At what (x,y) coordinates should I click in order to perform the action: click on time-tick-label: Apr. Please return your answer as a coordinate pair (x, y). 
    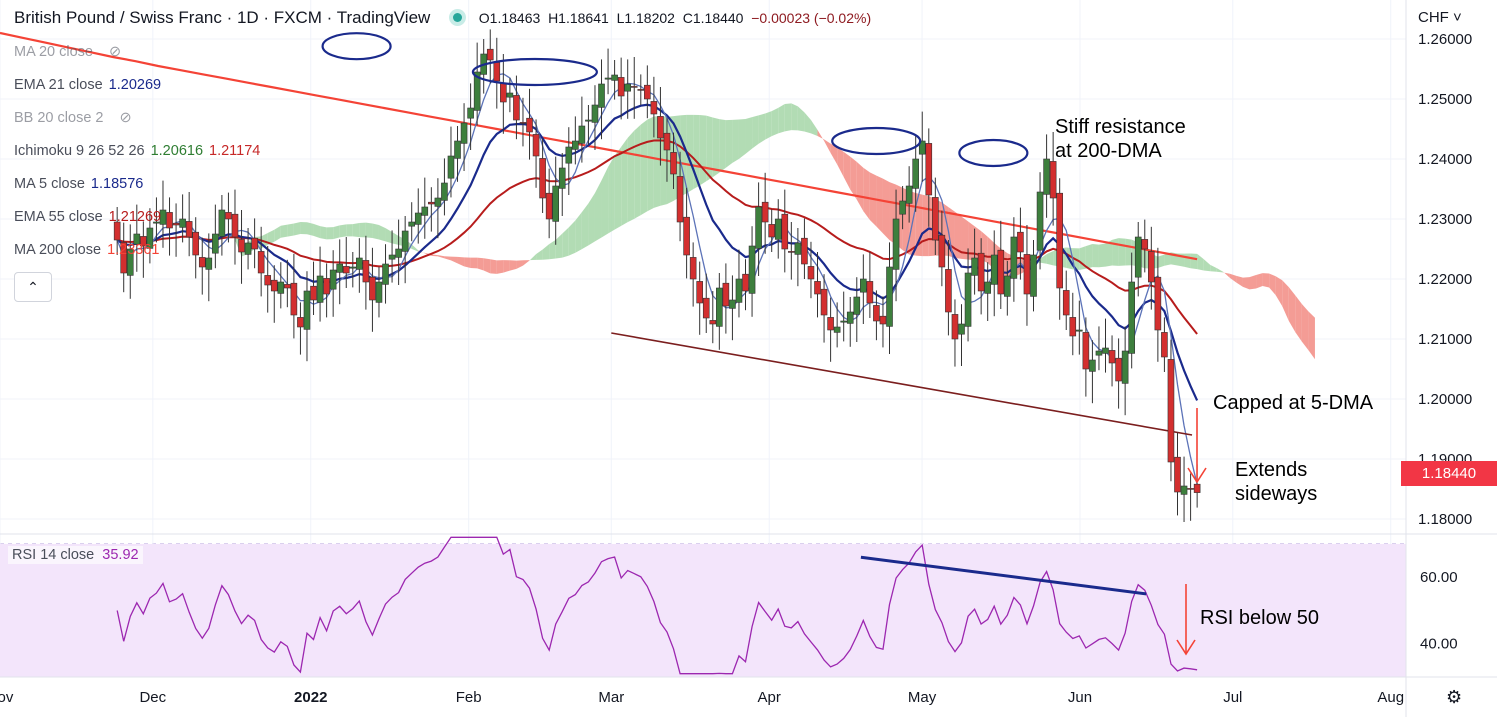
    Looking at the image, I should click on (769, 697).